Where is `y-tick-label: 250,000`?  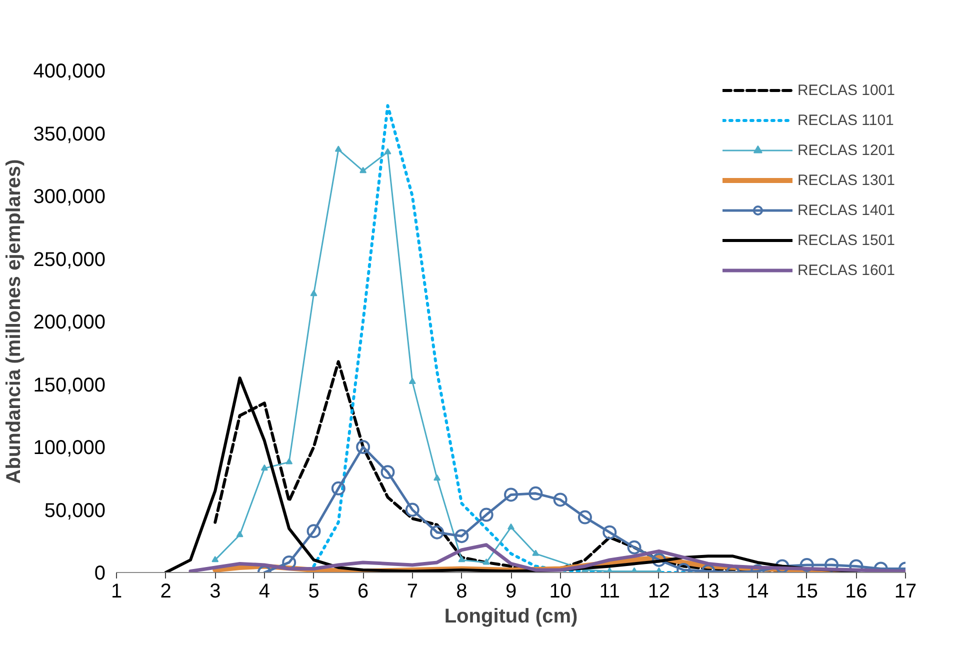
y-tick-label: 250,000 is located at coordinates (69, 259).